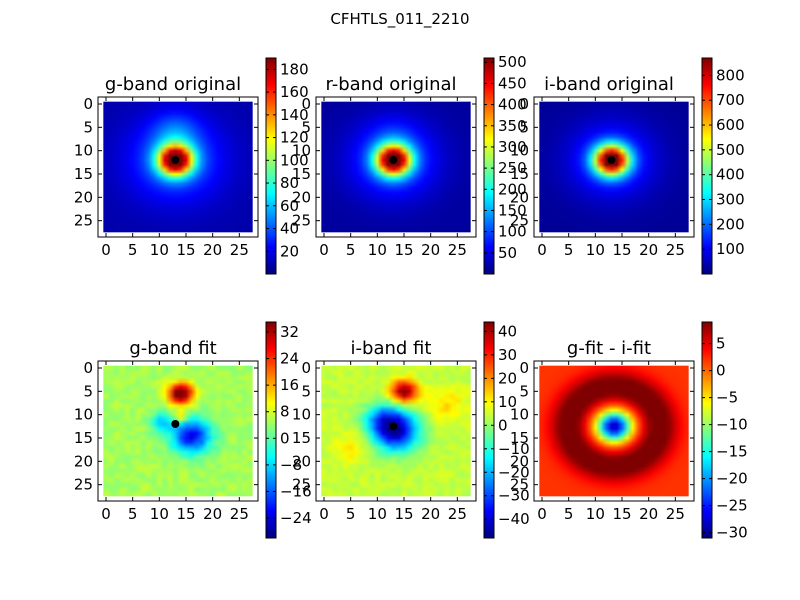  Describe the element at coordinates (296, 491) in the screenshot. I see `colorbar-tick-label: −16` at that location.